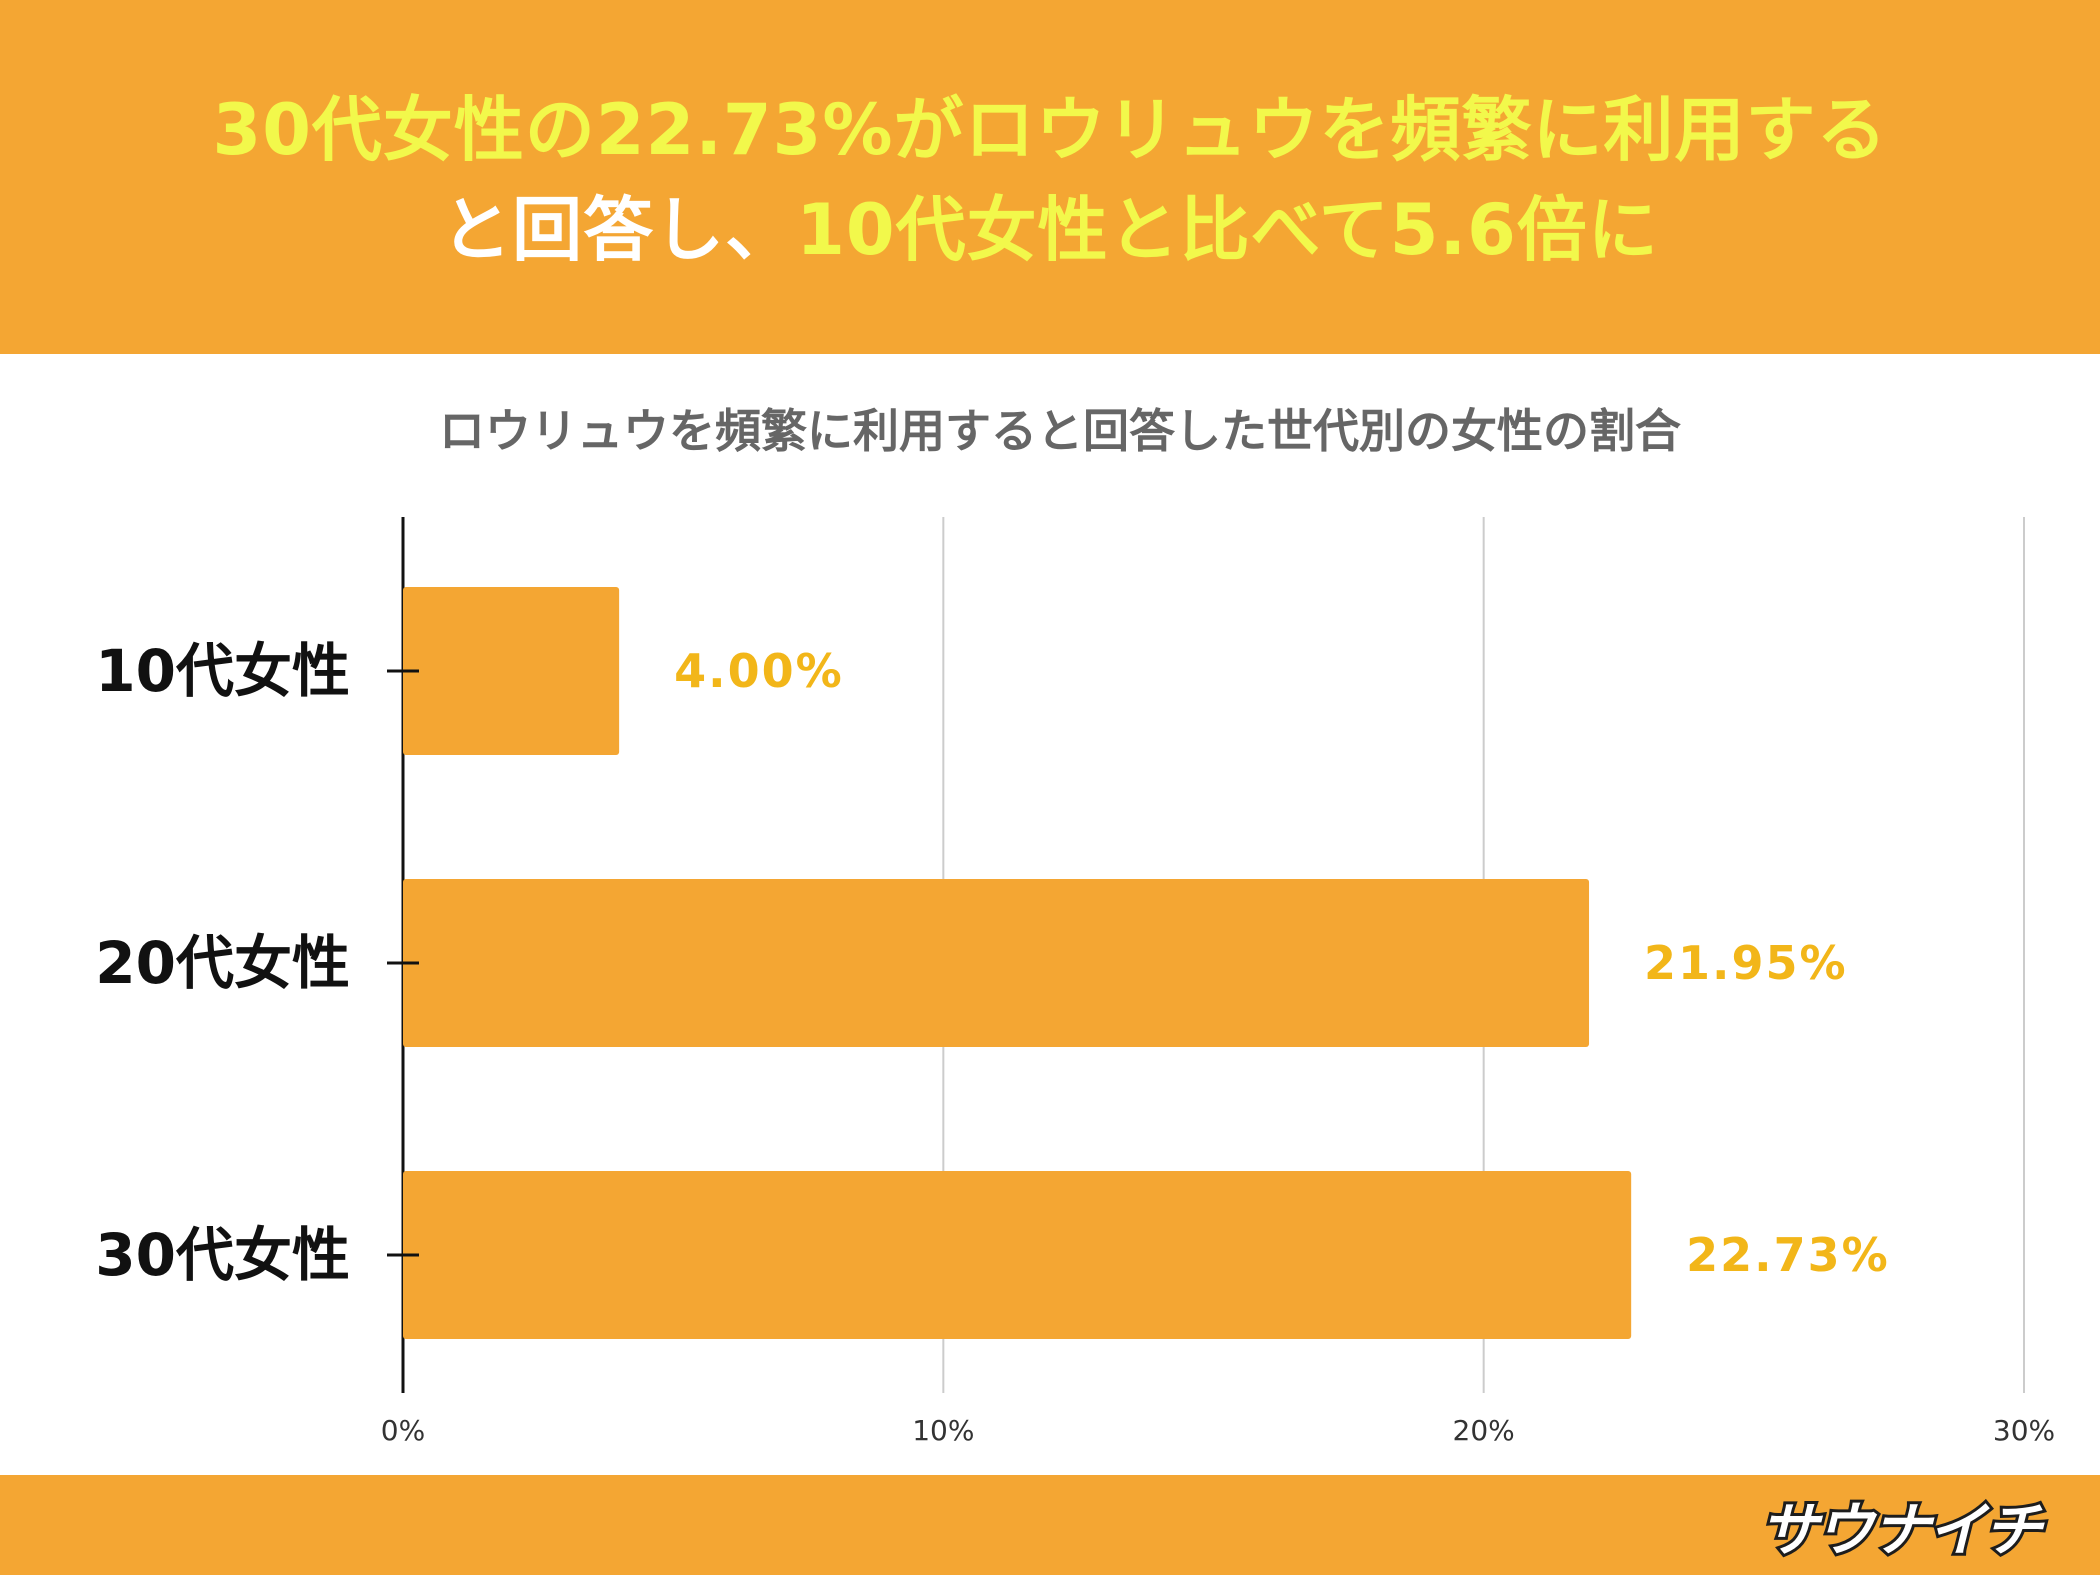 This screenshot has height=1575, width=2100. Describe the element at coordinates (1050, 1525) in the screenshot. I see `footer-band: サウナイチ` at that location.